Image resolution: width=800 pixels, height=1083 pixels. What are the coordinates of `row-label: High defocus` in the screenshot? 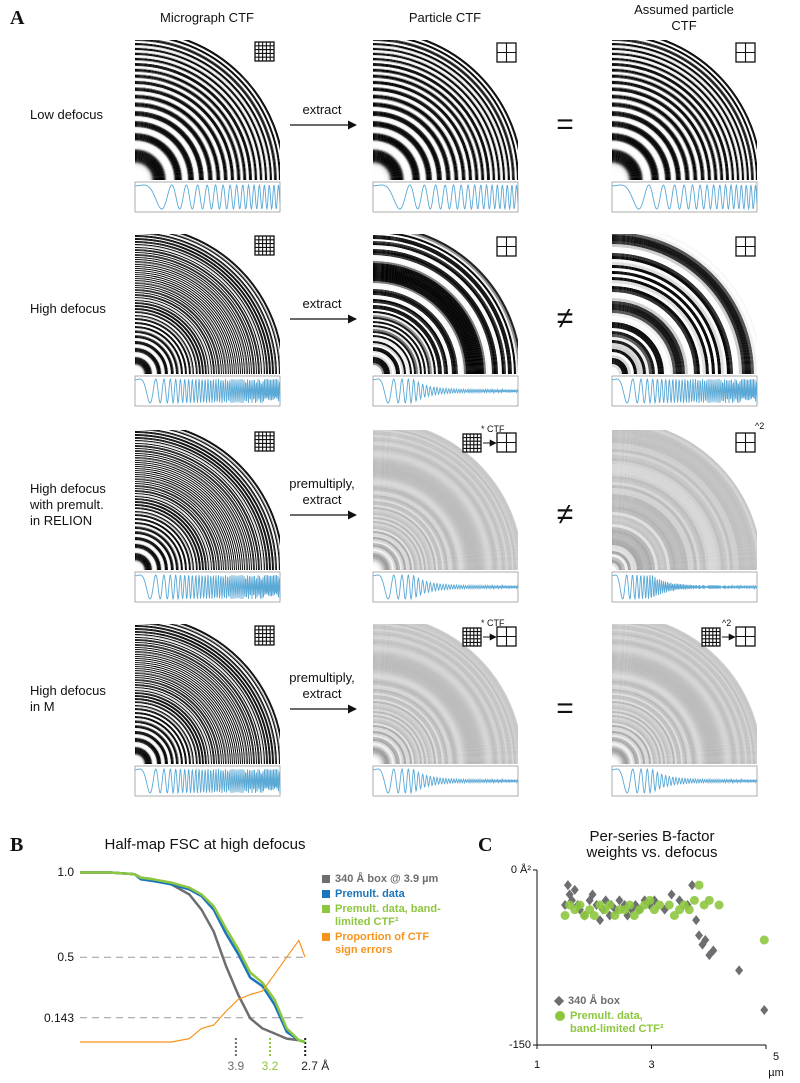 It's located at (68, 308).